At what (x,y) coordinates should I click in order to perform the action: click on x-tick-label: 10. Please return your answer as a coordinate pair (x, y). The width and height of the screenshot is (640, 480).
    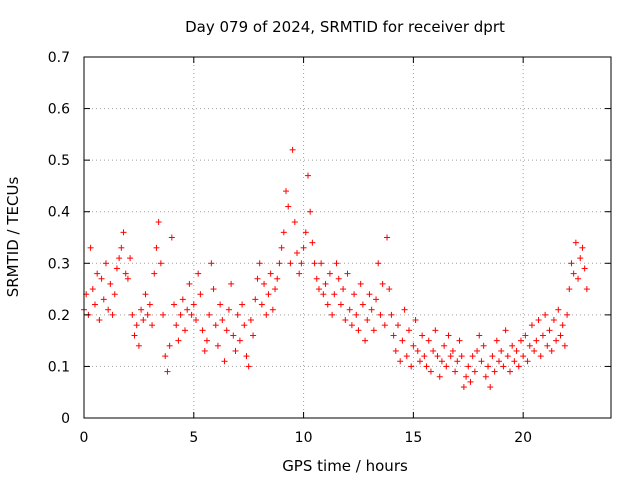
    Looking at the image, I should click on (304, 438).